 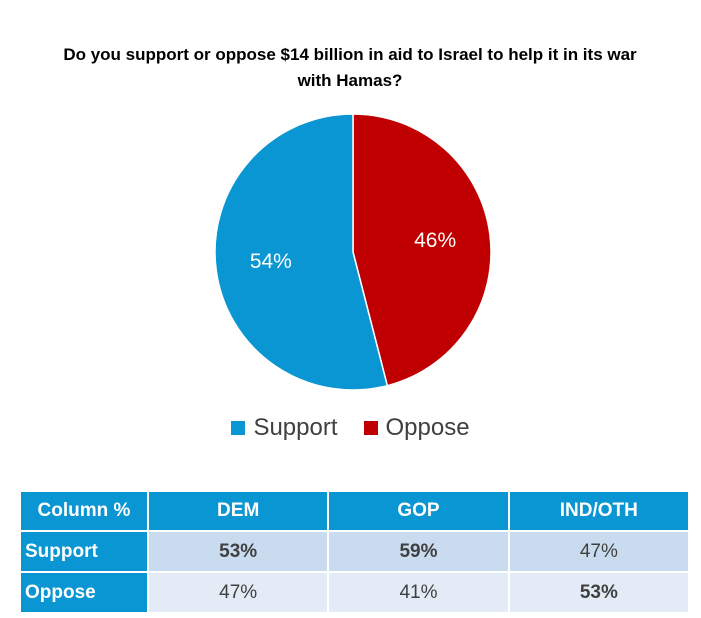 I want to click on table-header-cell: DEM, so click(x=238, y=511).